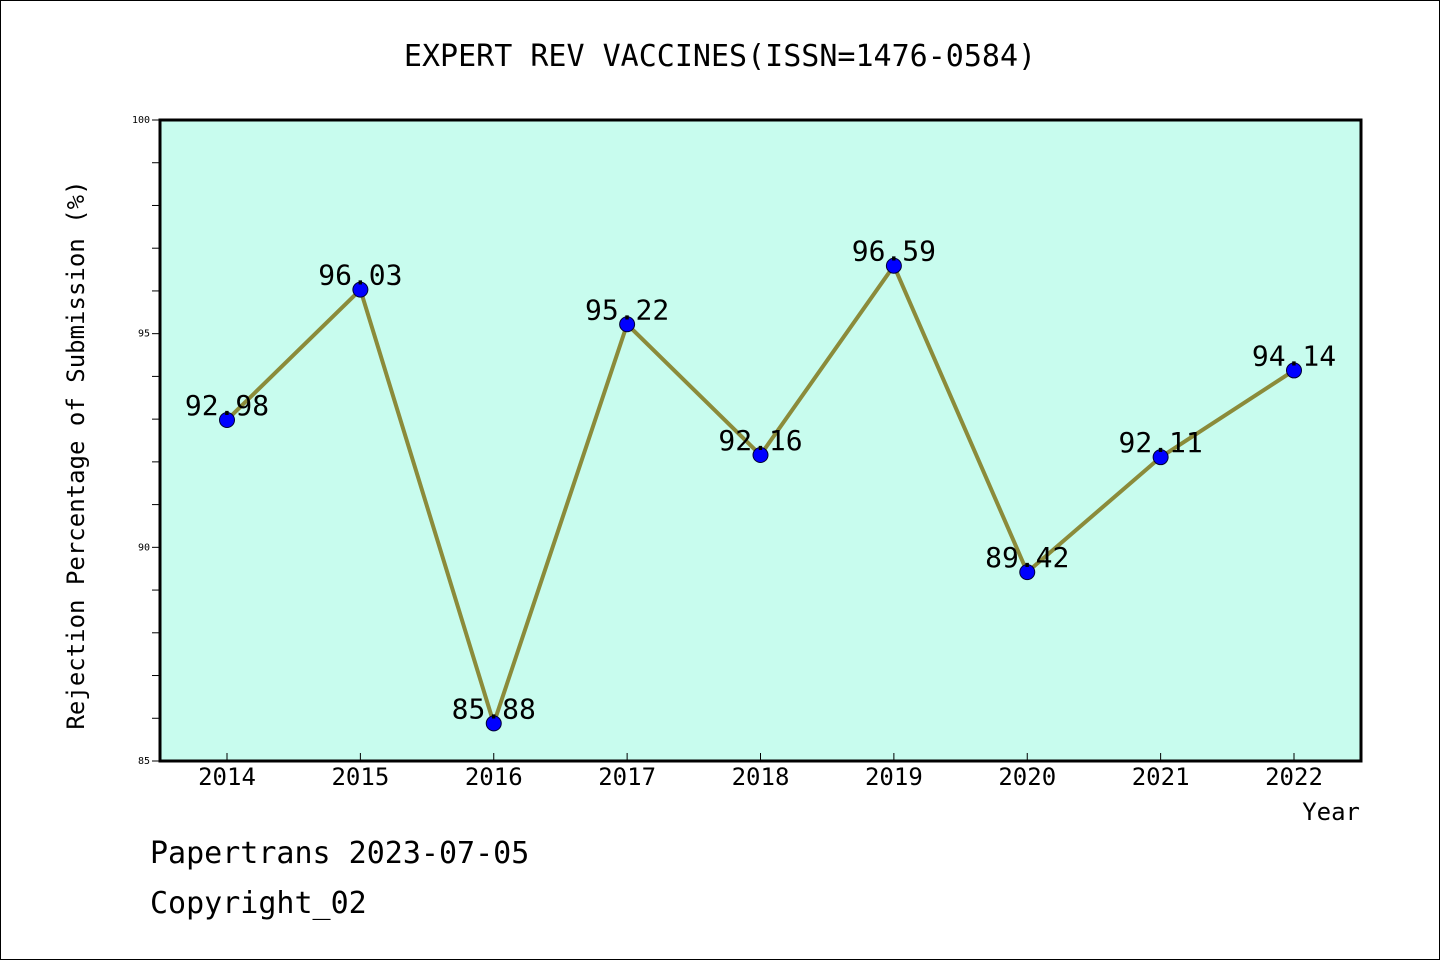  What do you see at coordinates (761, 777) in the screenshot?
I see `x-tick-label: 2018` at bounding box center [761, 777].